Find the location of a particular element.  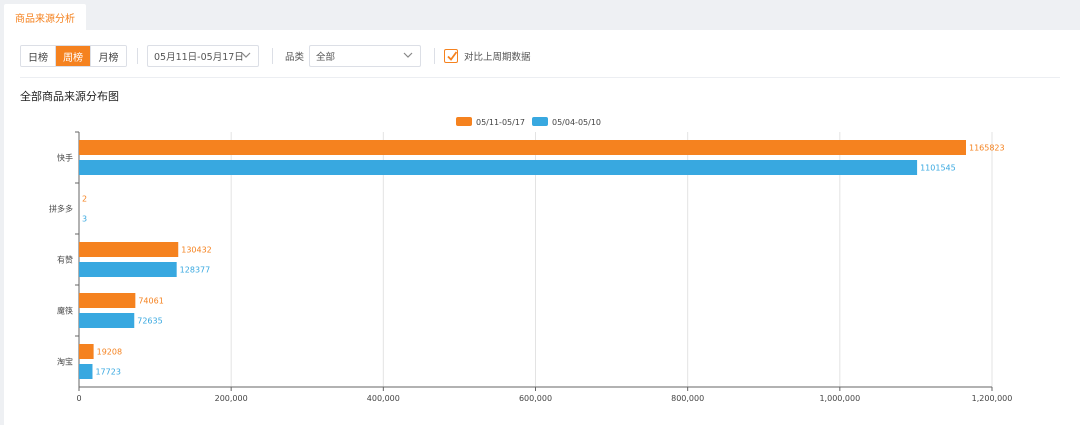

x-tick-label: 0 is located at coordinates (78, 398).